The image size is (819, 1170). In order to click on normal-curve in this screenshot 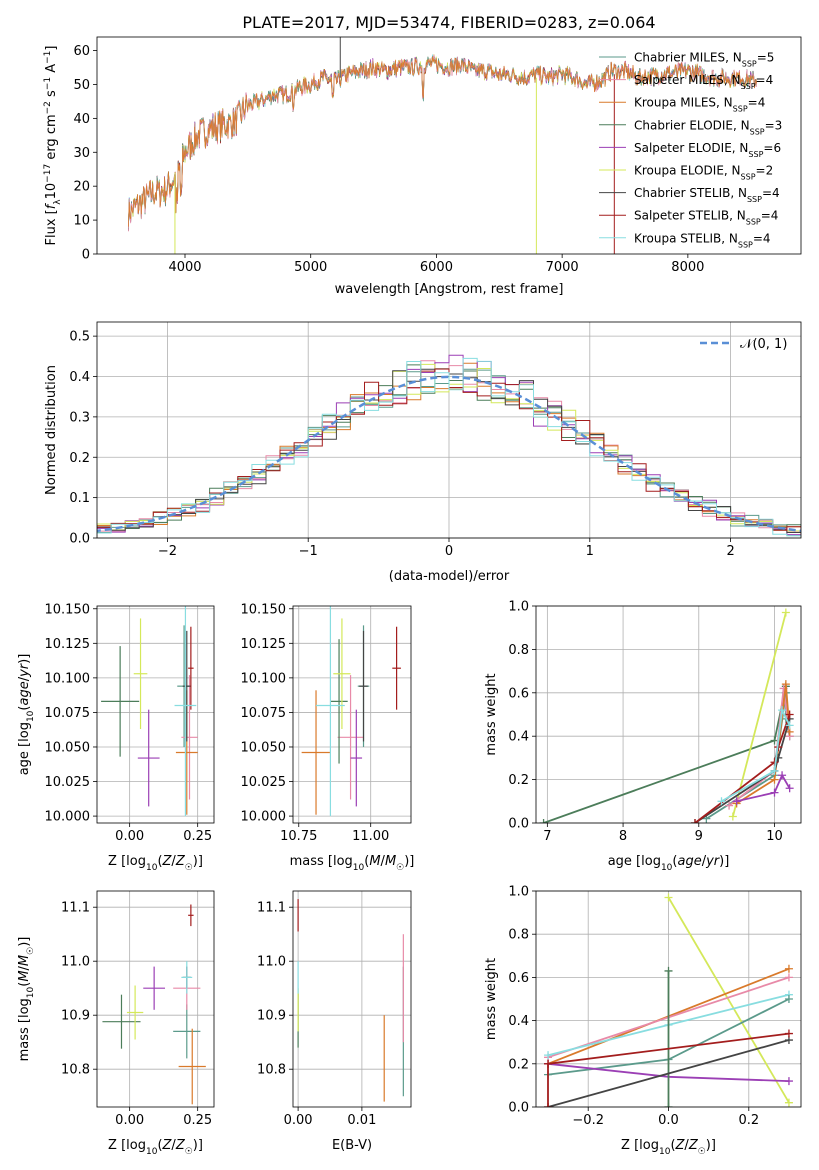, I will do `click(449, 454)`.